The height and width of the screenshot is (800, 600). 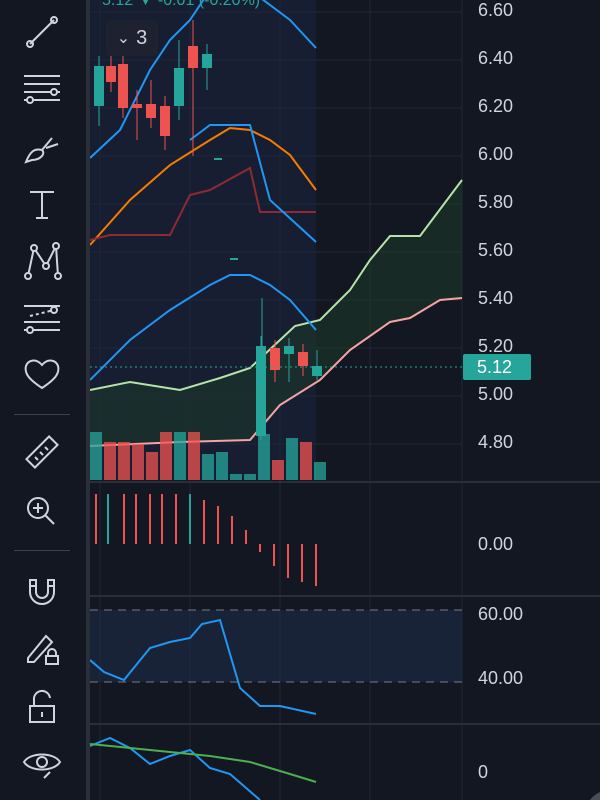 What do you see at coordinates (253, 183) in the screenshot?
I see `ma-blue-short-line` at bounding box center [253, 183].